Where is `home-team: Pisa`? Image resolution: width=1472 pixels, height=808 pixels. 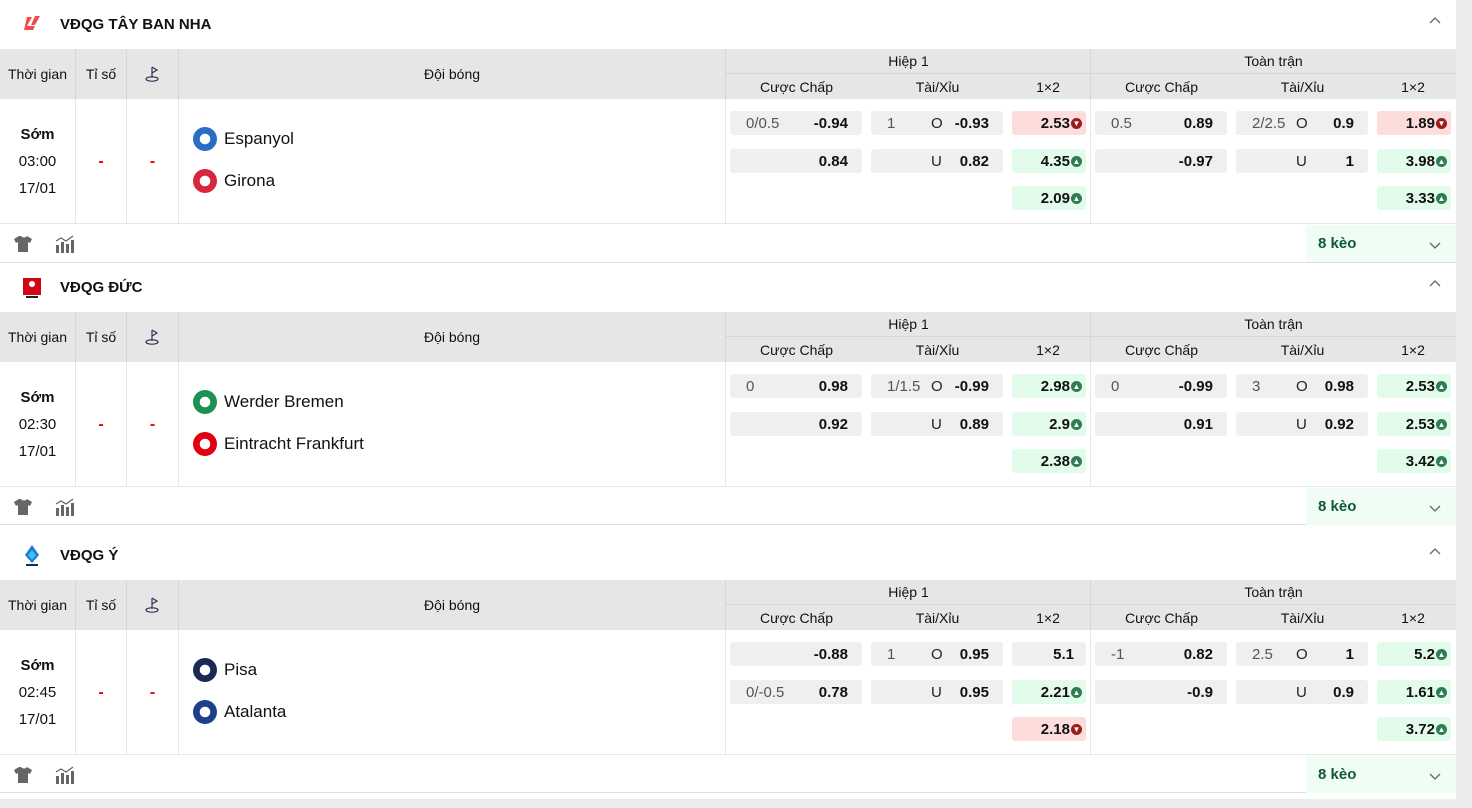 home-team: Pisa is located at coordinates (225, 670).